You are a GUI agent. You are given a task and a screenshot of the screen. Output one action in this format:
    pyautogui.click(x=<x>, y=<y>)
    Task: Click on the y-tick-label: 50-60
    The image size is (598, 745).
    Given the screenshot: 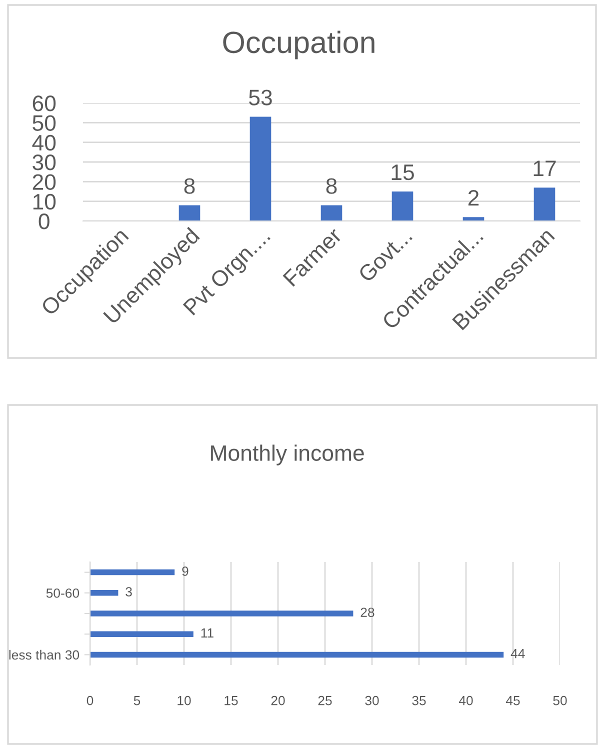 What is the action you would take?
    pyautogui.click(x=63, y=593)
    